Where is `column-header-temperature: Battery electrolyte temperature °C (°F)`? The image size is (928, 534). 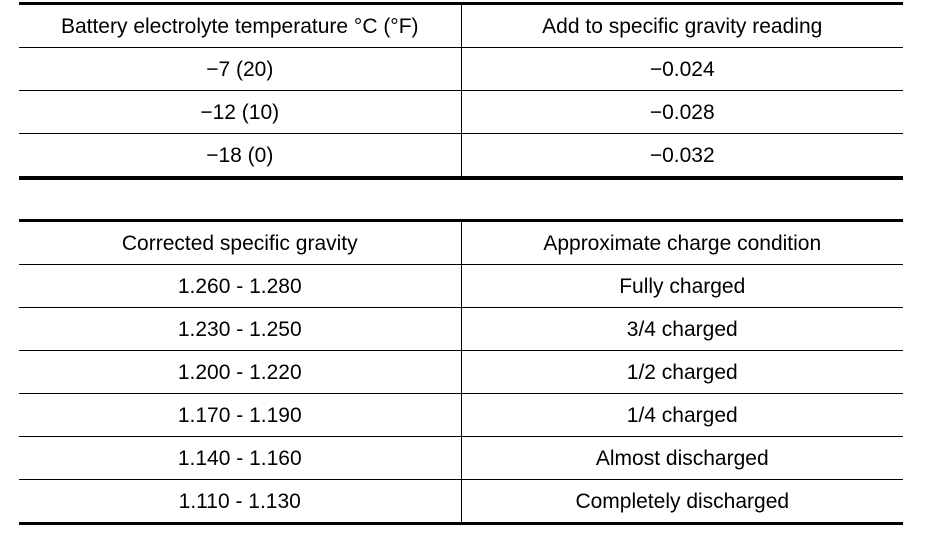 column-header-temperature: Battery electrolyte temperature °C (°F) is located at coordinates (240, 25).